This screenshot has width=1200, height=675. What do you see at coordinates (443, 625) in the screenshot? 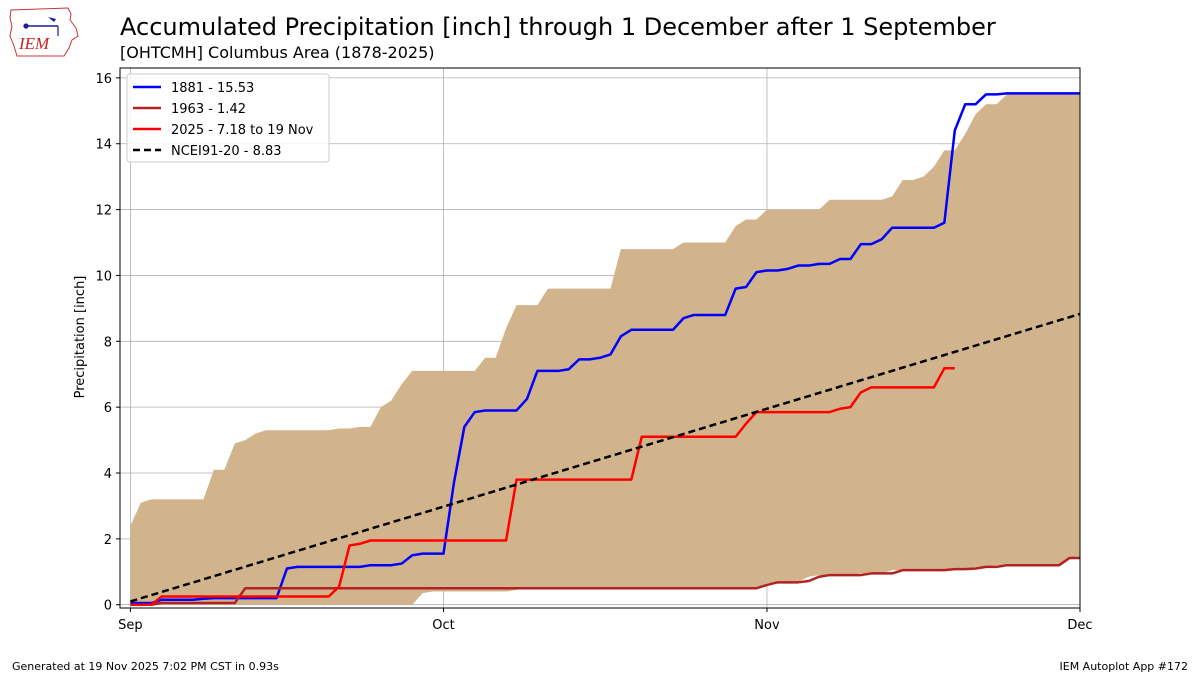
I see `x-tick-label: Oct` at bounding box center [443, 625].